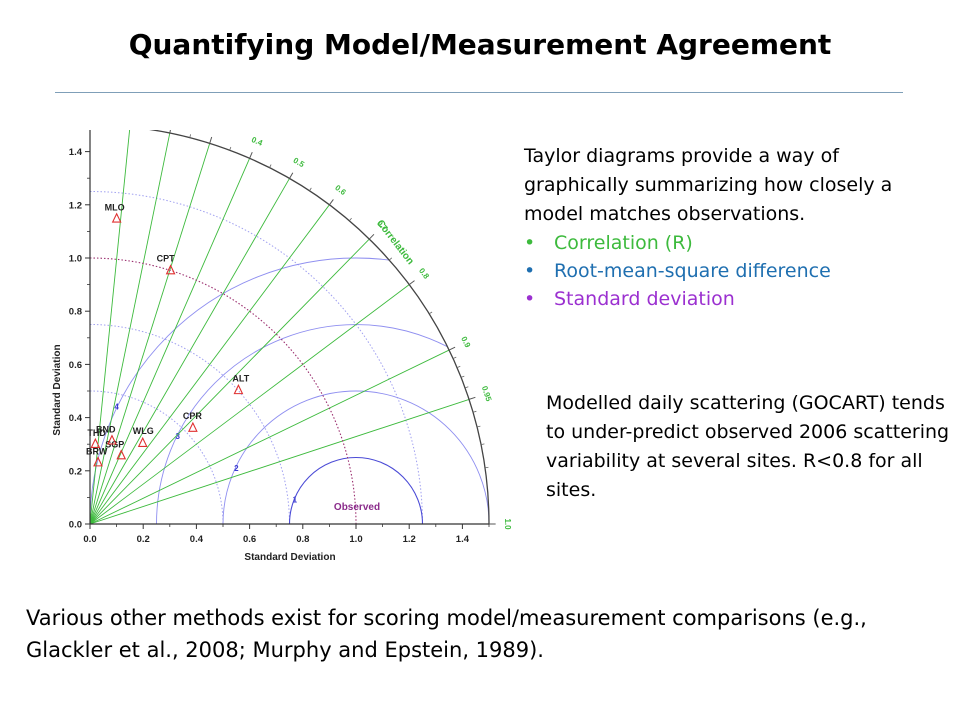 This screenshot has height=720, width=960. Describe the element at coordinates (75, 525) in the screenshot. I see `y-tick-label: 0.0` at that location.